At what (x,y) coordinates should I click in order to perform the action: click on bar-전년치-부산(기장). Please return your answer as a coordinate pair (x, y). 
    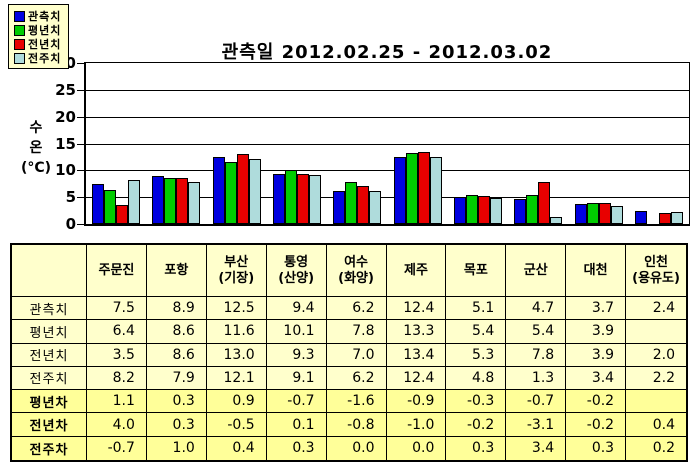
    Looking at the image, I should click on (243, 189).